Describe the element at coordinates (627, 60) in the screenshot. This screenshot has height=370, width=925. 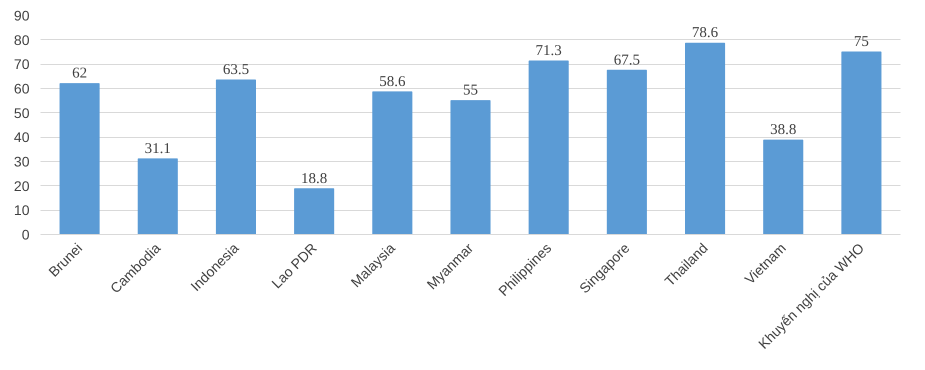
I see `data-label: 67.5` at that location.